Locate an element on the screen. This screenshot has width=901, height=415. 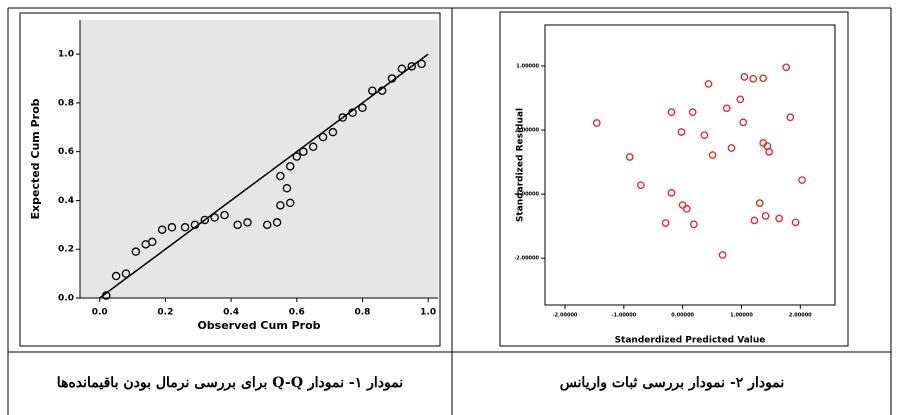
x-tick-label: 0.0 is located at coordinates (100, 313).